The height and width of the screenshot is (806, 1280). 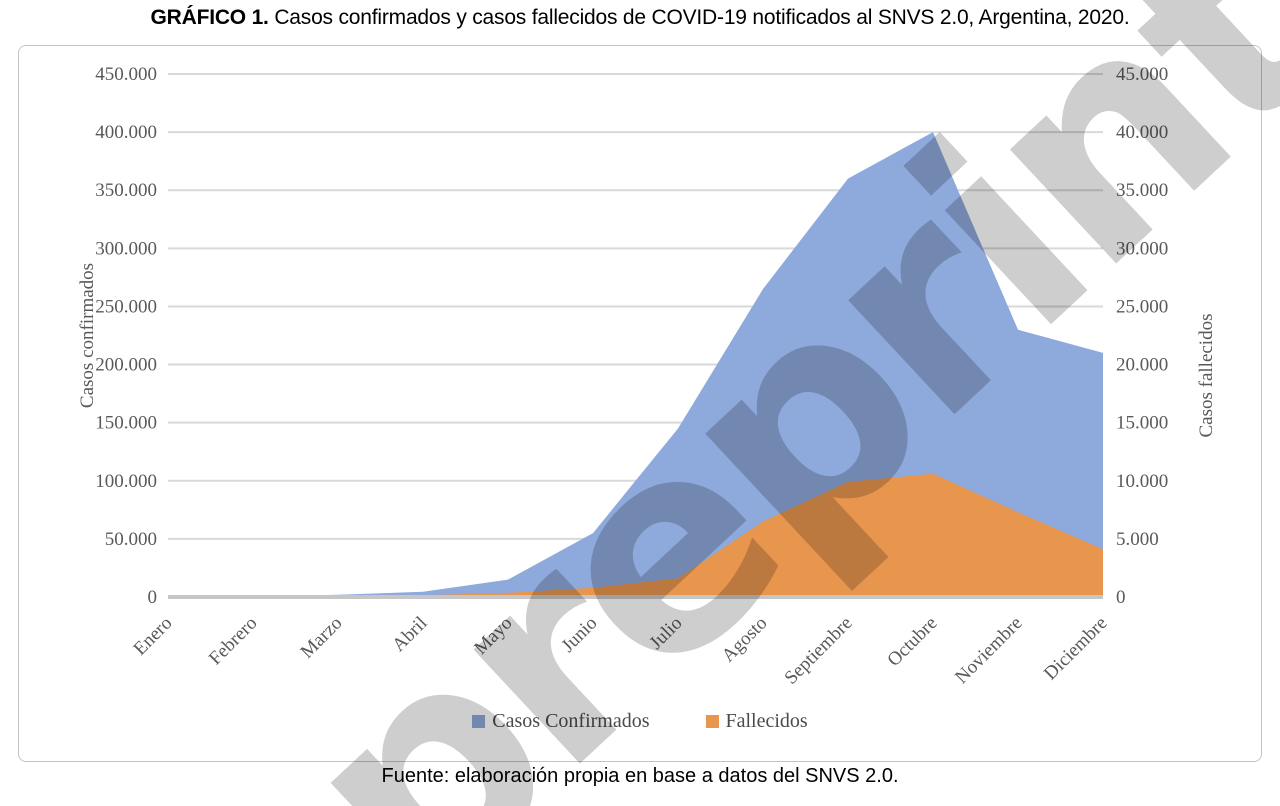 What do you see at coordinates (493, 636) in the screenshot?
I see `x-axis-month-label: Mayo` at bounding box center [493, 636].